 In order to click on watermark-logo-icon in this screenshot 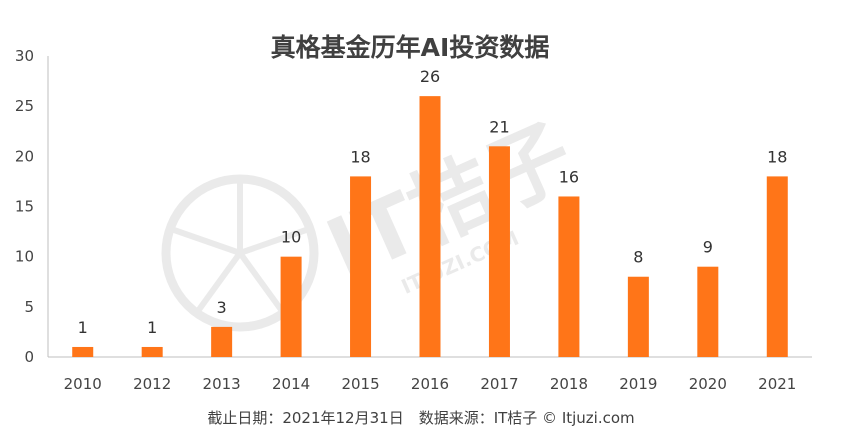, I will do `click(240, 253)`.